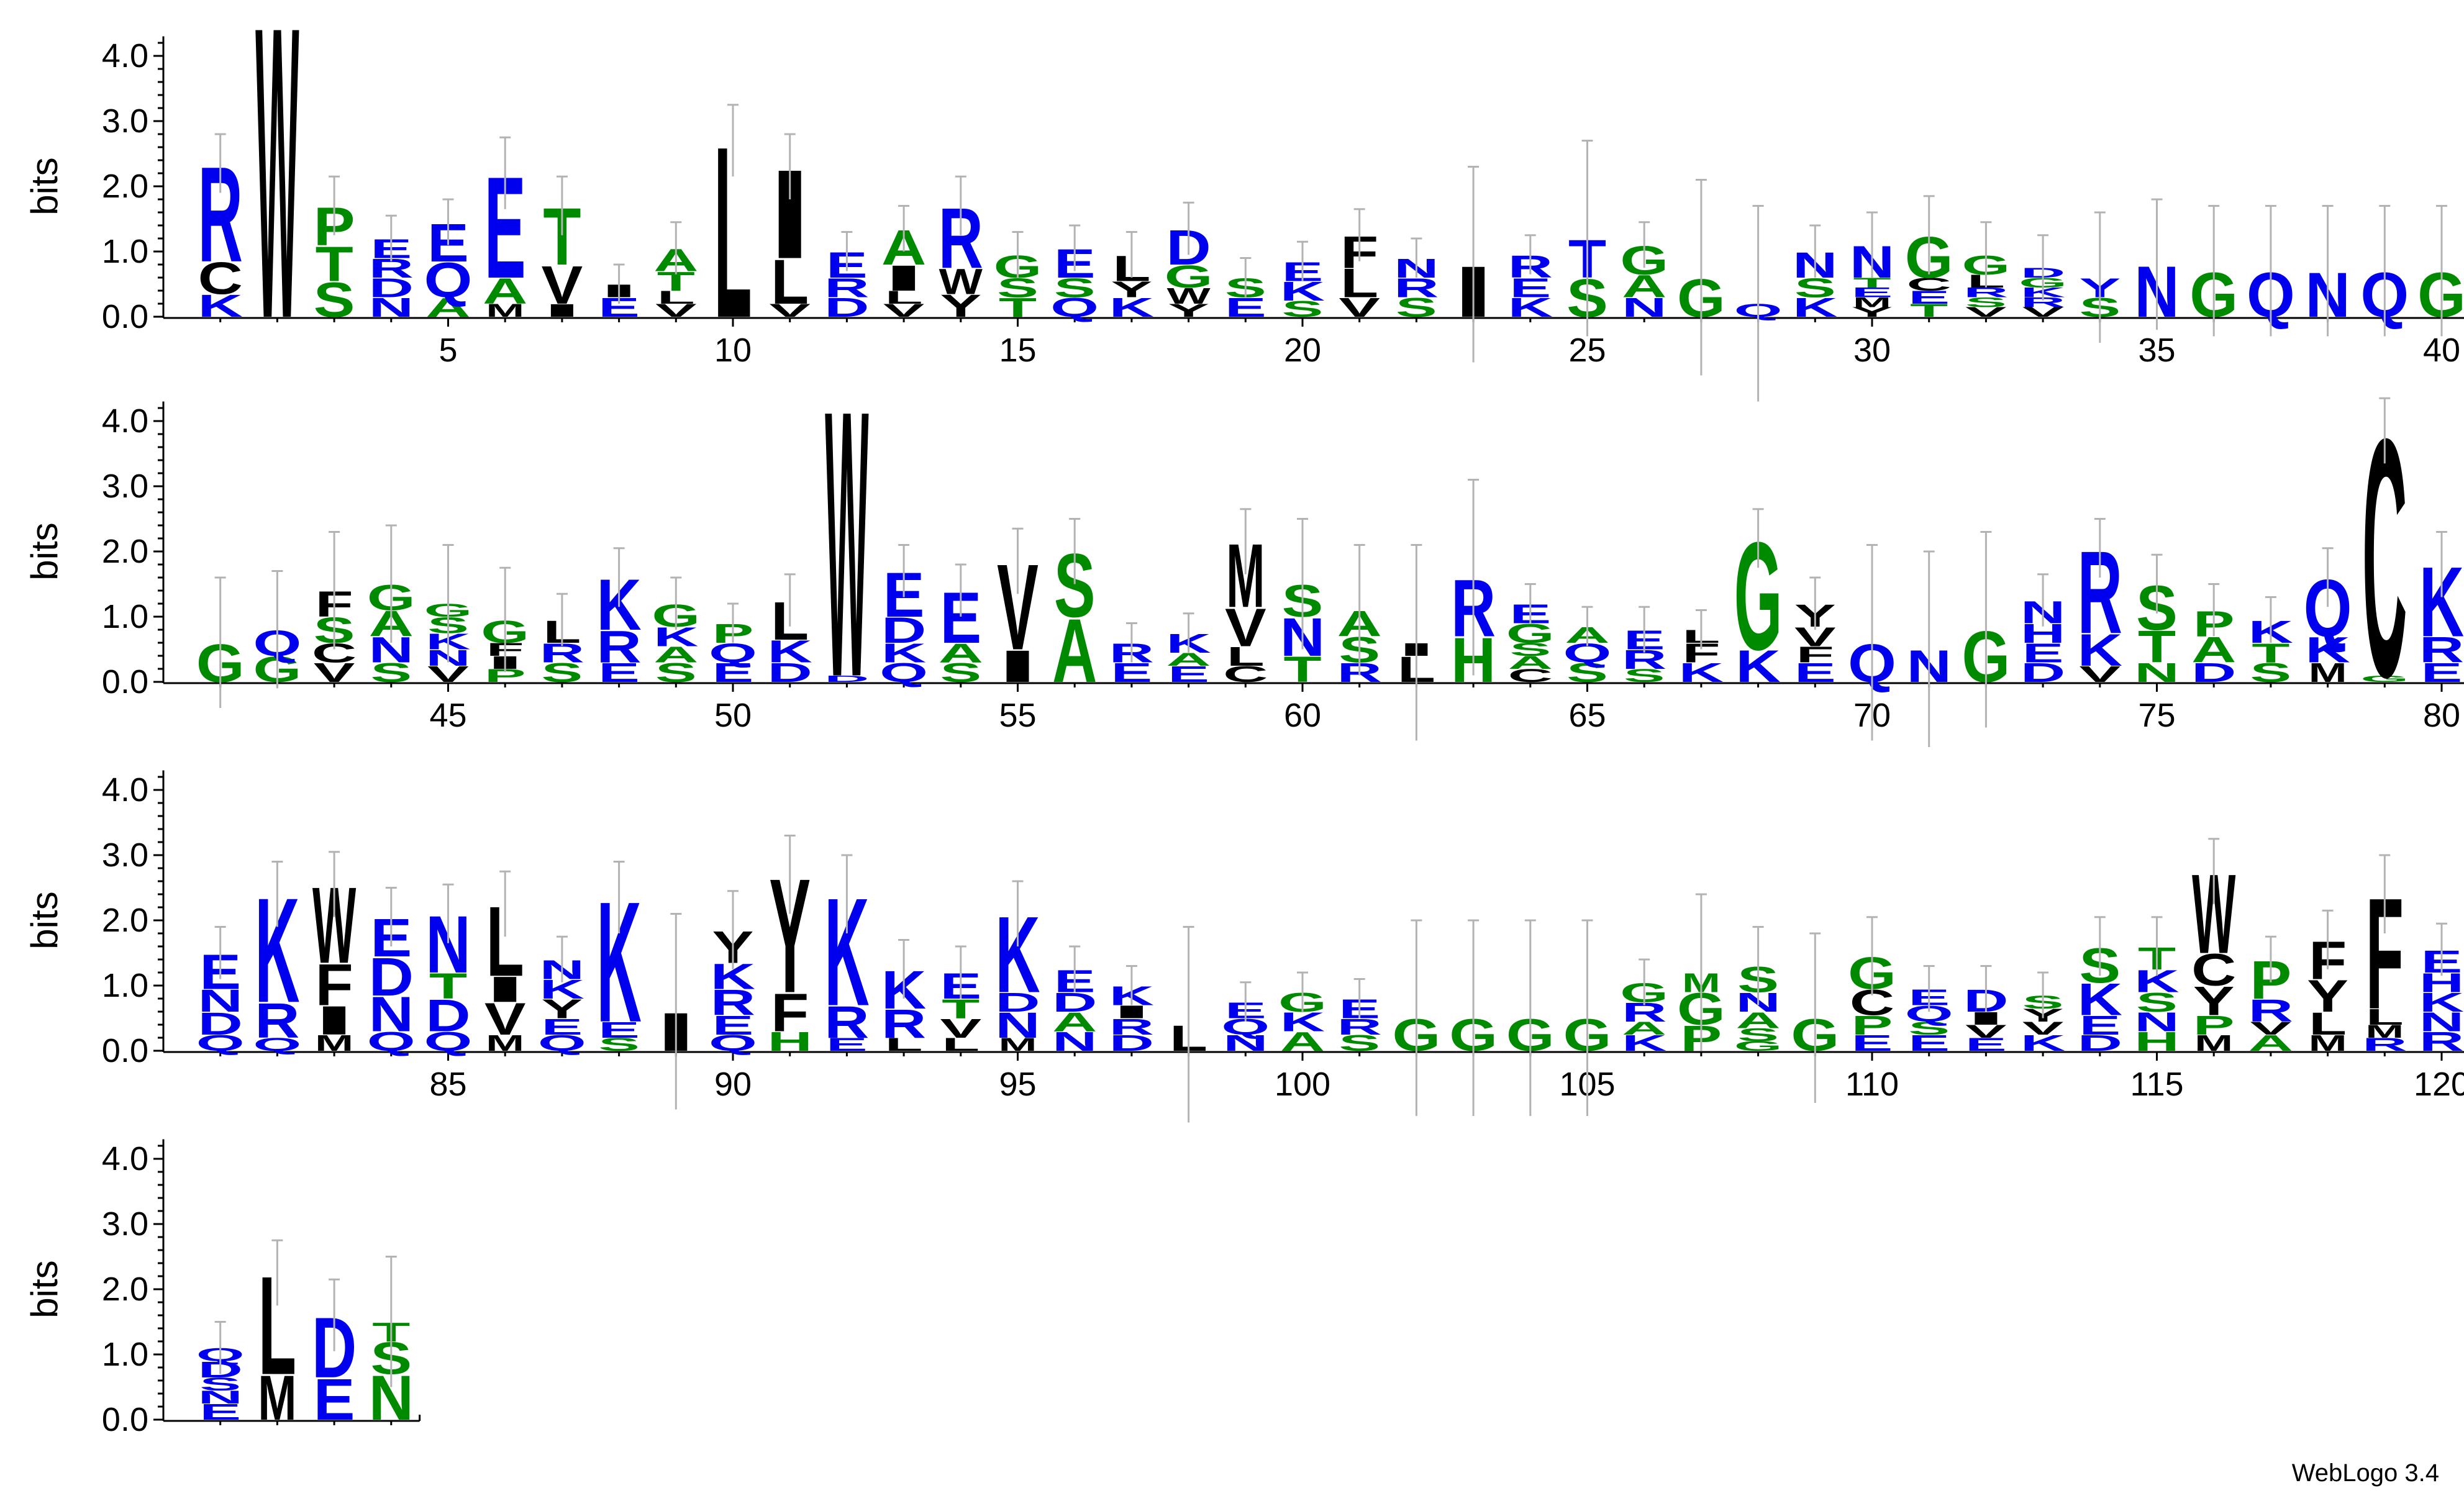 The image size is (2464, 1501). I want to click on logo-letter: P, so click(1872, 1025).